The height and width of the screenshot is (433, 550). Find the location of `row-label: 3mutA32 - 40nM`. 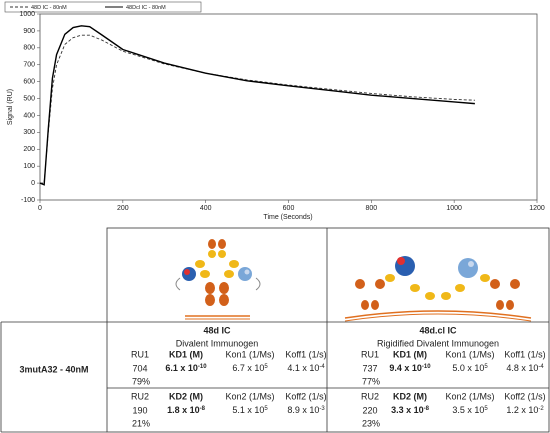

row-label: 3mutA32 - 40nM is located at coordinates (53, 369).